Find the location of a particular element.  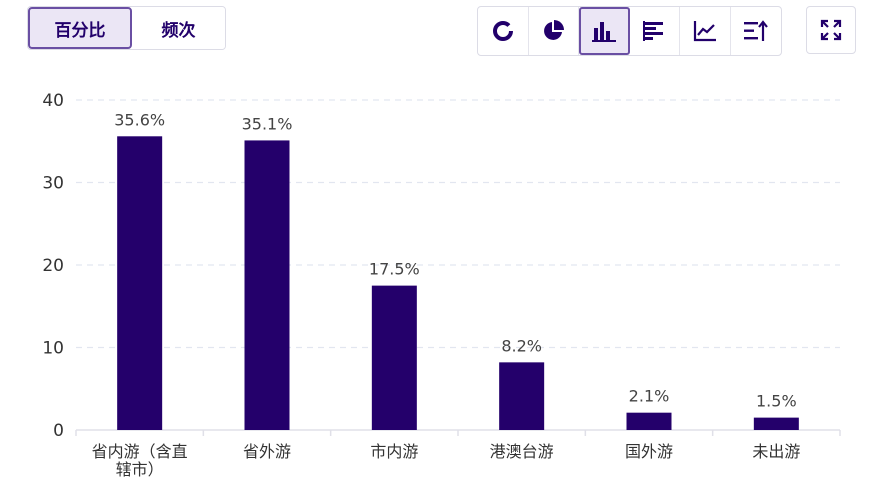

sort-icon is located at coordinates (755, 30).